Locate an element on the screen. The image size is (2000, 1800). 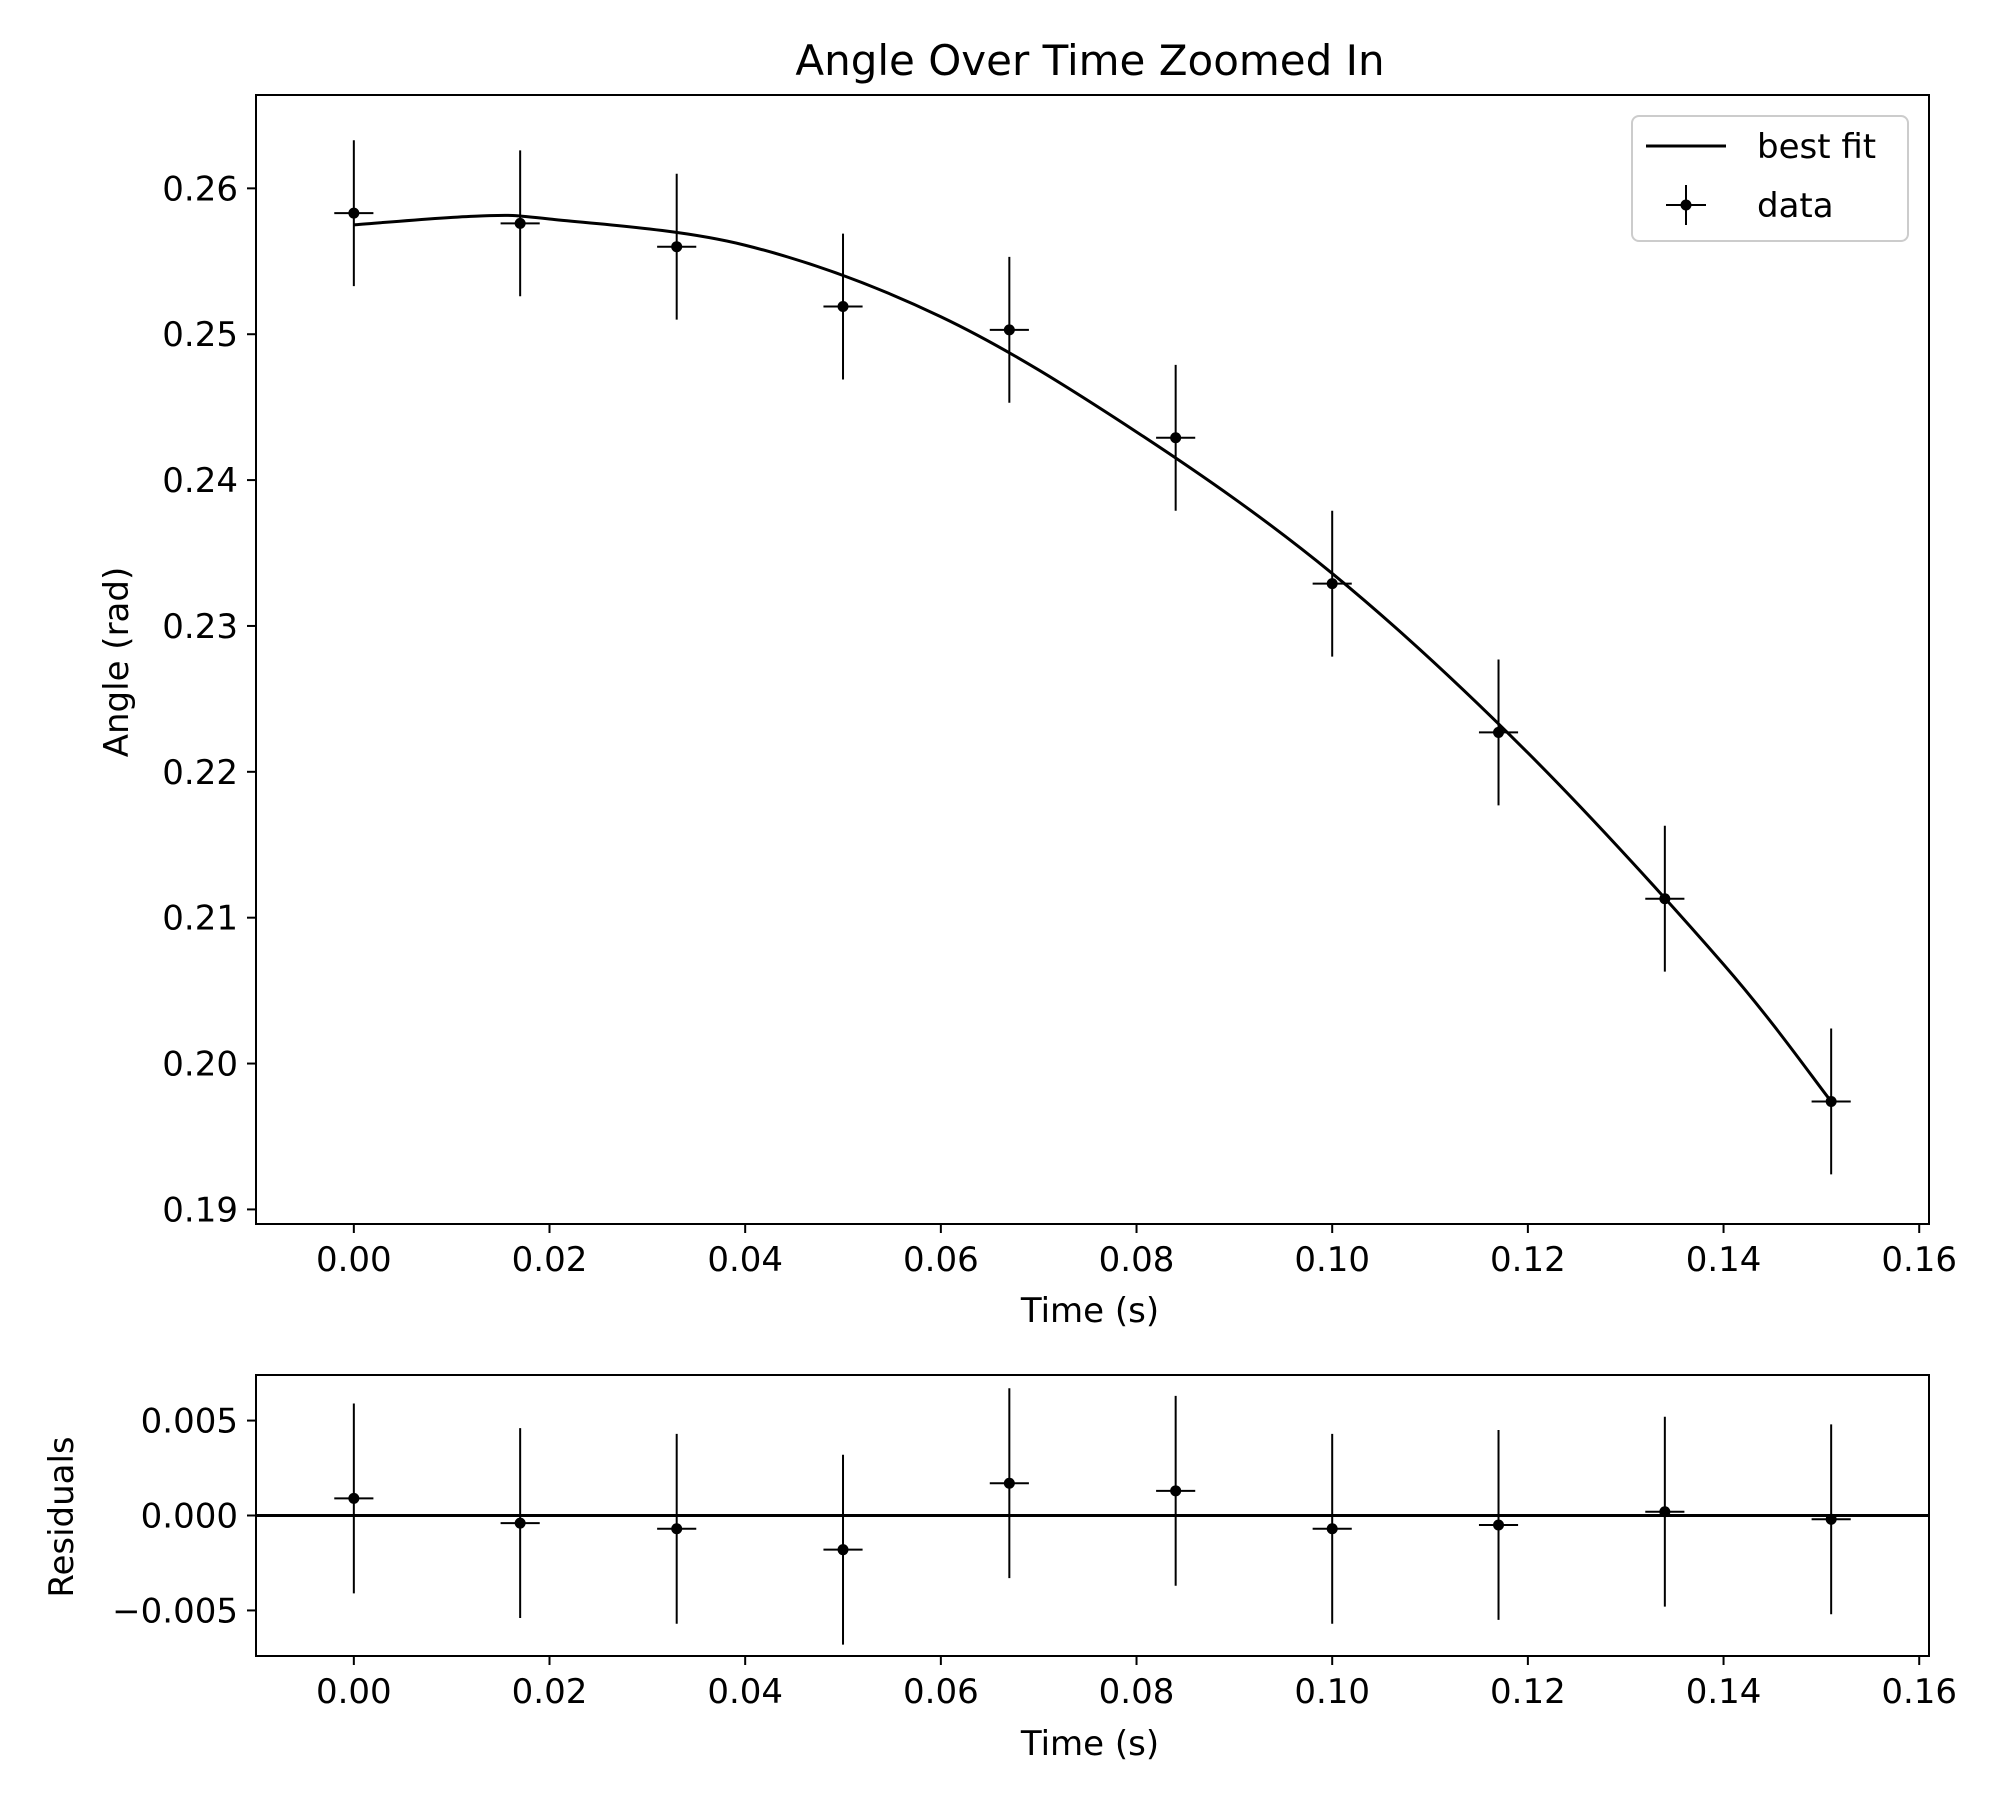
angle-y-tick-label: 0.23 is located at coordinates (200, 627).